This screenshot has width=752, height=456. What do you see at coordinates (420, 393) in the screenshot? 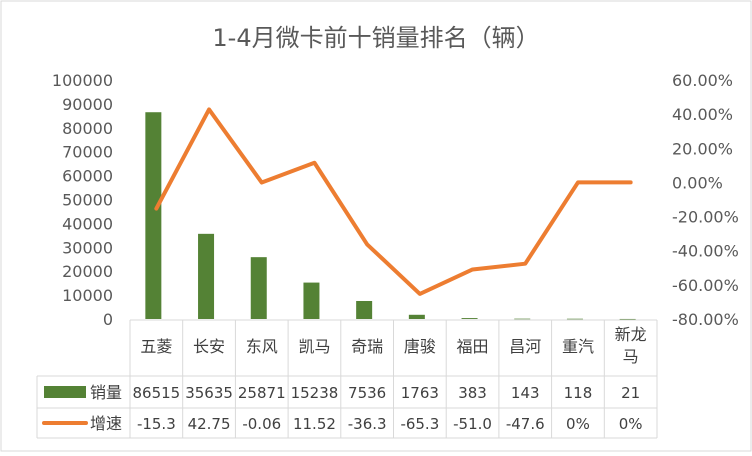
I see `bar-data-label: 1763` at bounding box center [420, 393].